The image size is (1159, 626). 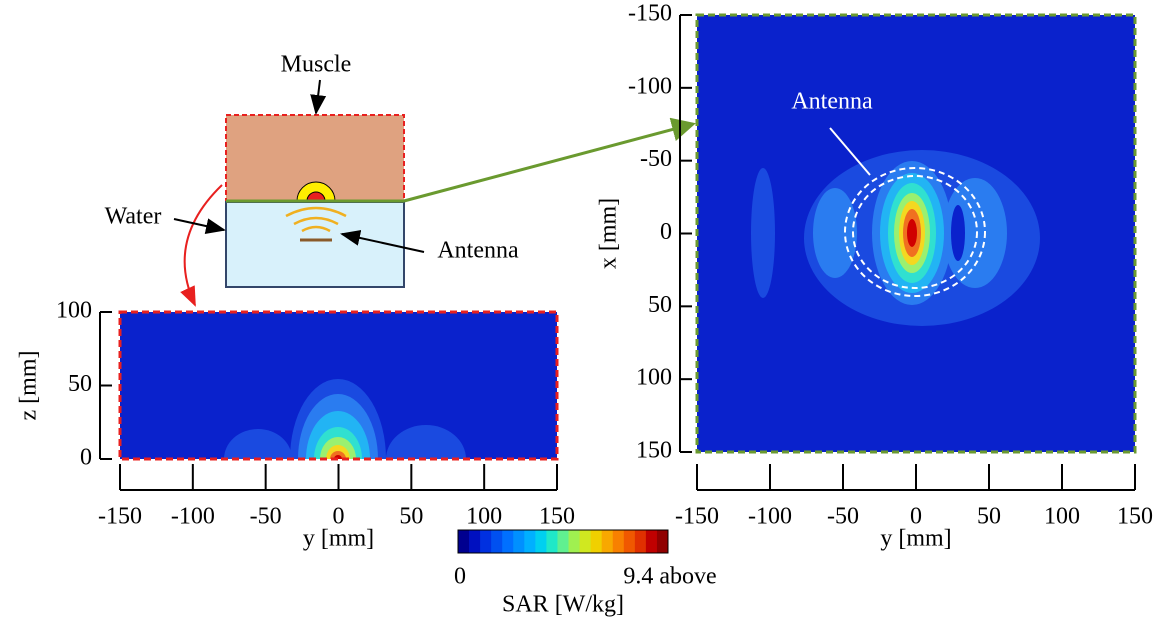 What do you see at coordinates (656, 159) in the screenshot?
I see `y-tick-label: -50` at bounding box center [656, 159].